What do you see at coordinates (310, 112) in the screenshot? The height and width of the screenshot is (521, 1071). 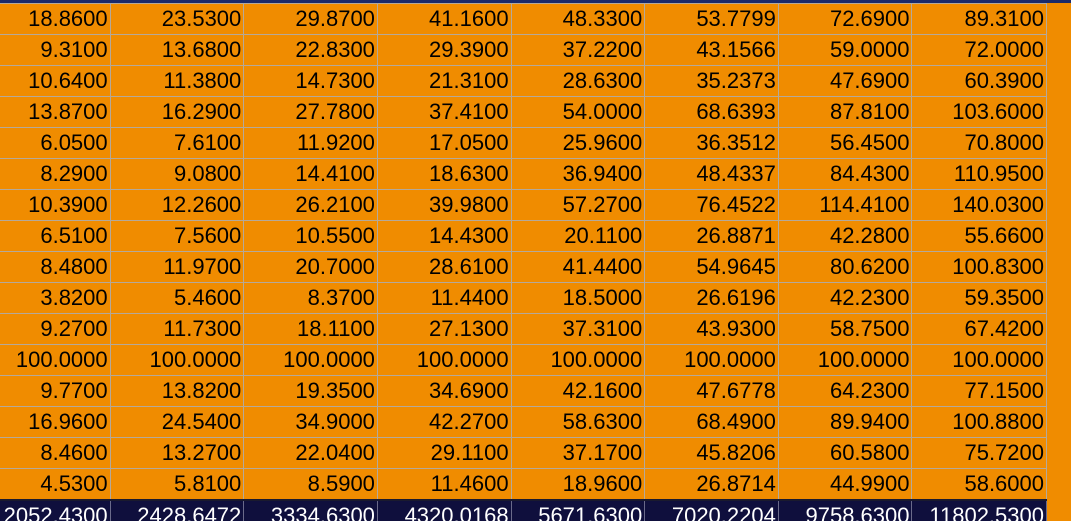 I see `cell: 27.7800` at bounding box center [310, 112].